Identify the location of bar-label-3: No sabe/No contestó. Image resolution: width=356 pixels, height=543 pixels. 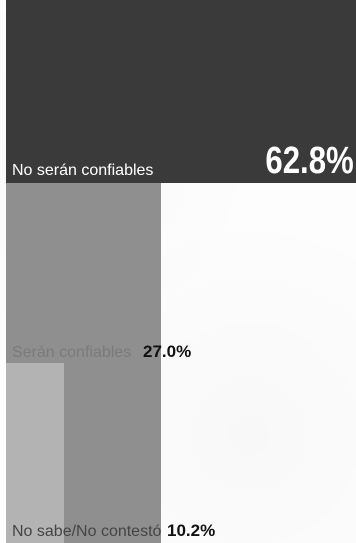
(87, 531).